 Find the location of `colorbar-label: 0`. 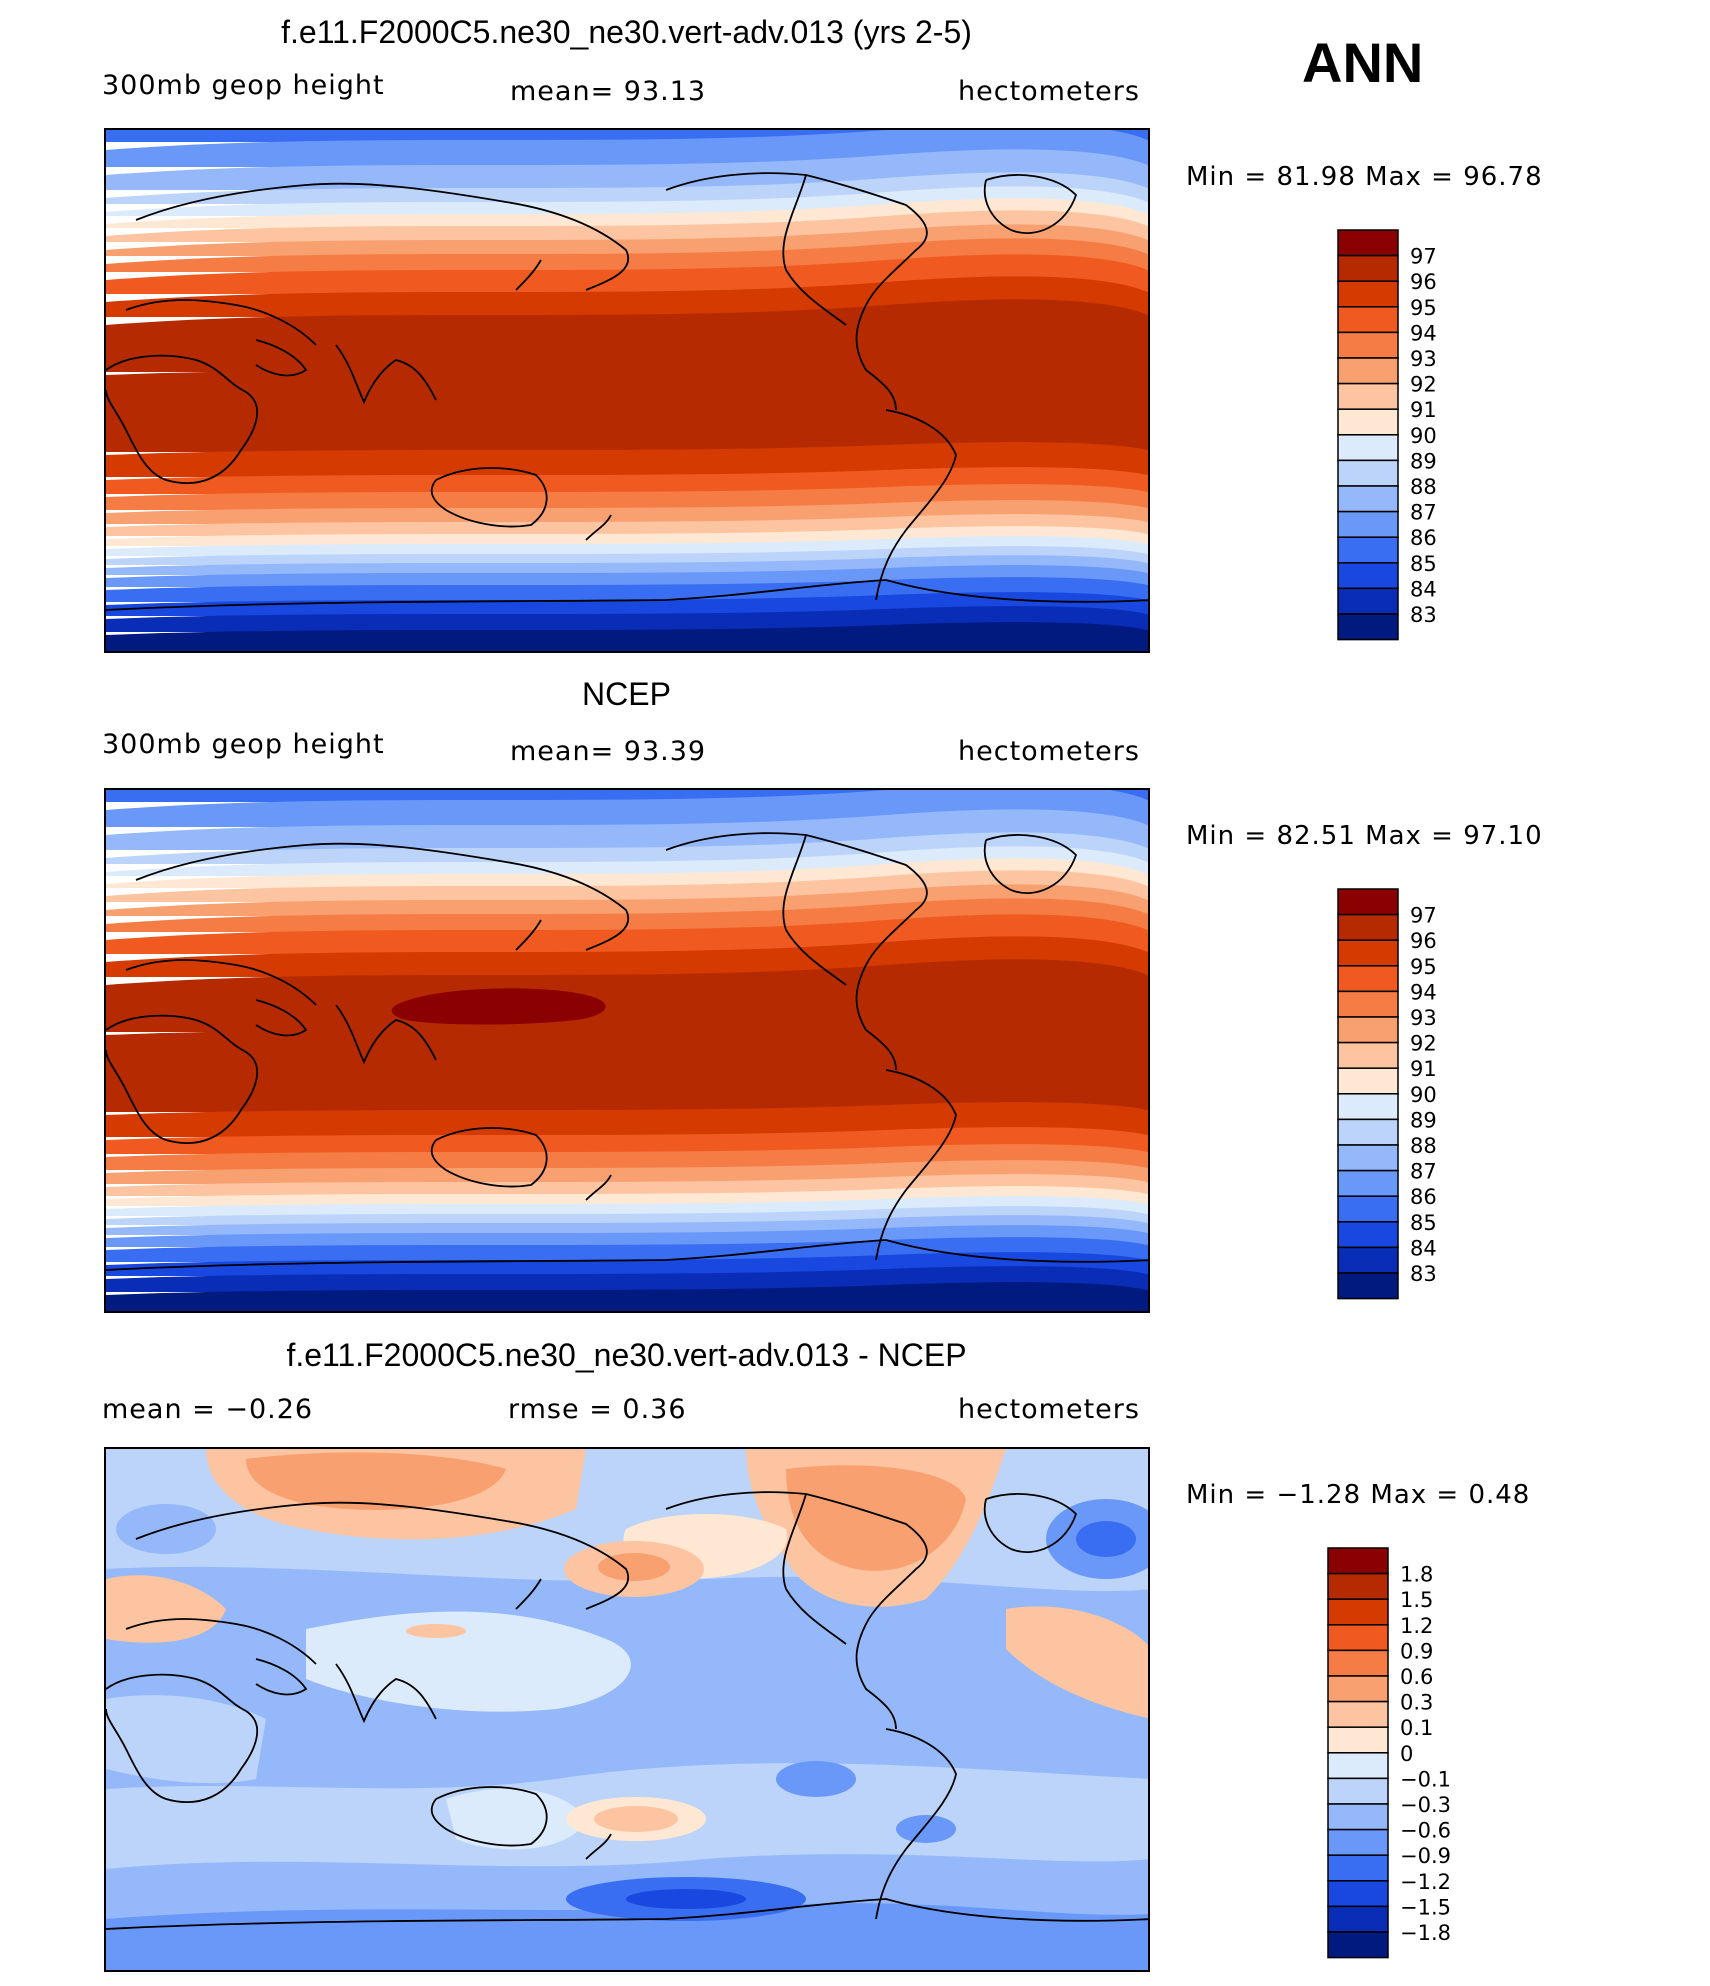

colorbar-label: 0 is located at coordinates (1406, 1754).